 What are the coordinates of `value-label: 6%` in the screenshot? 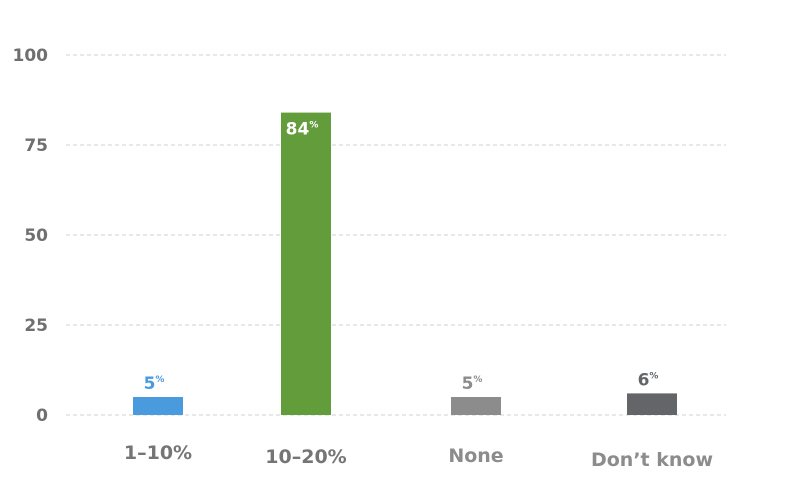 It's located at (648, 380).